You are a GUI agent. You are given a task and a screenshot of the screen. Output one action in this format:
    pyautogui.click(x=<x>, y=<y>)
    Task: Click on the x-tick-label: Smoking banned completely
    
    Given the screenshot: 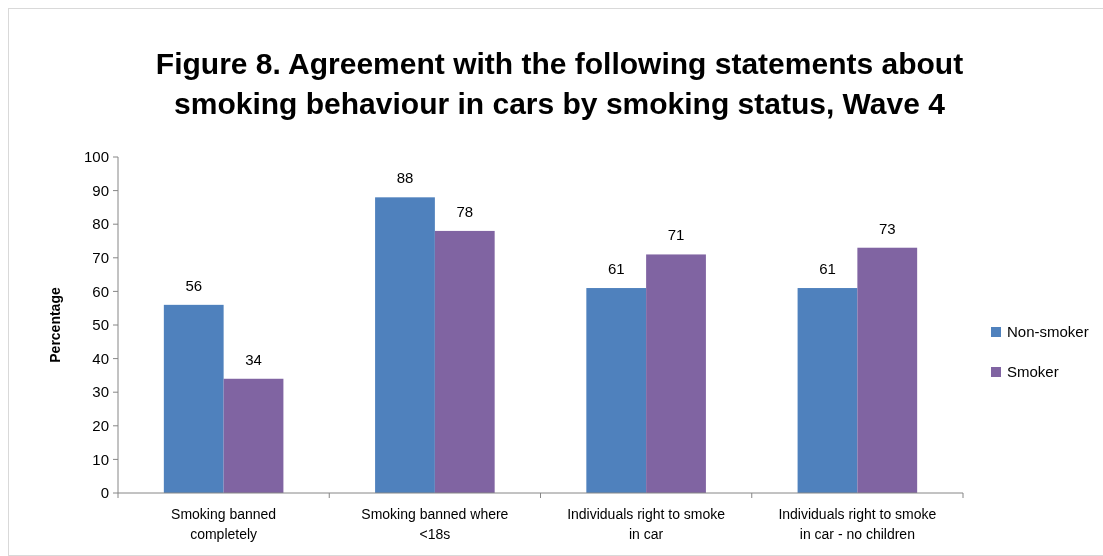 What is the action you would take?
    pyautogui.click(x=224, y=524)
    